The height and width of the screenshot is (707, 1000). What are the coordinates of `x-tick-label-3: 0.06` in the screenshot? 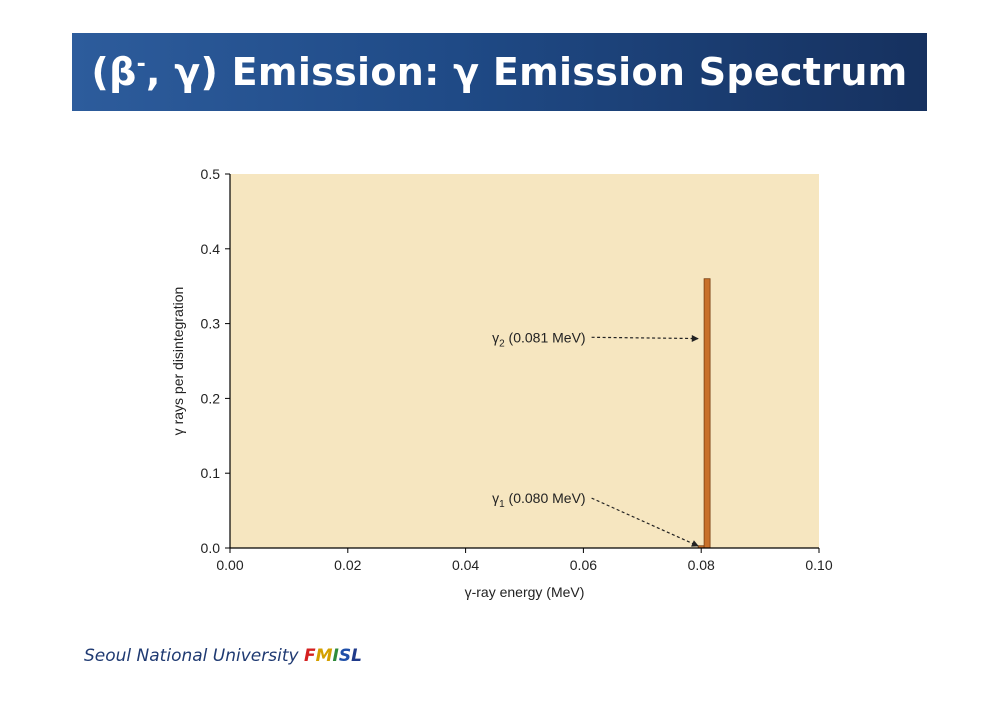 It's located at (583, 565).